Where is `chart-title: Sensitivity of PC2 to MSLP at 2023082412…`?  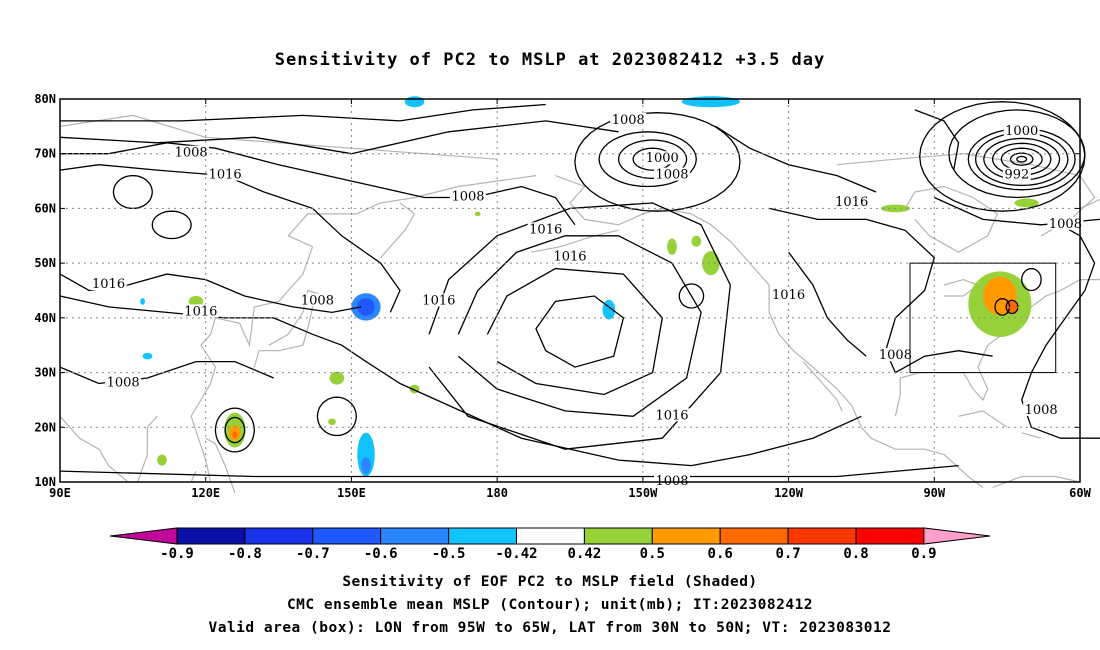
chart-title: Sensitivity of PC2 to MSLP at 2023082412… is located at coordinates (550, 60).